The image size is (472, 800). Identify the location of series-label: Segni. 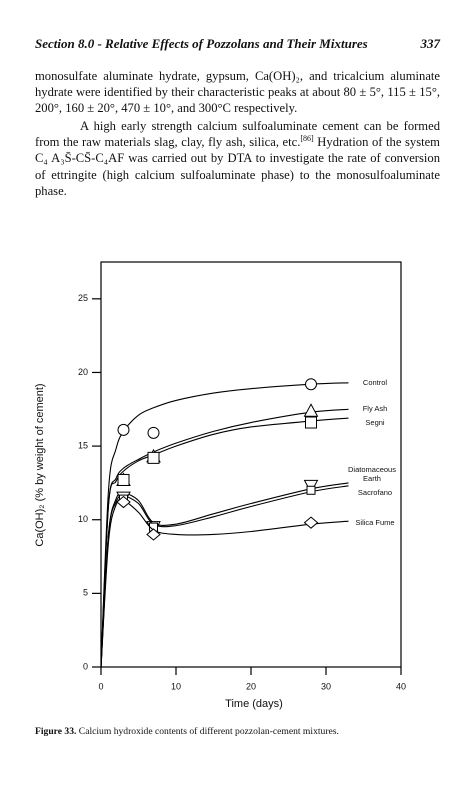
(375, 422).